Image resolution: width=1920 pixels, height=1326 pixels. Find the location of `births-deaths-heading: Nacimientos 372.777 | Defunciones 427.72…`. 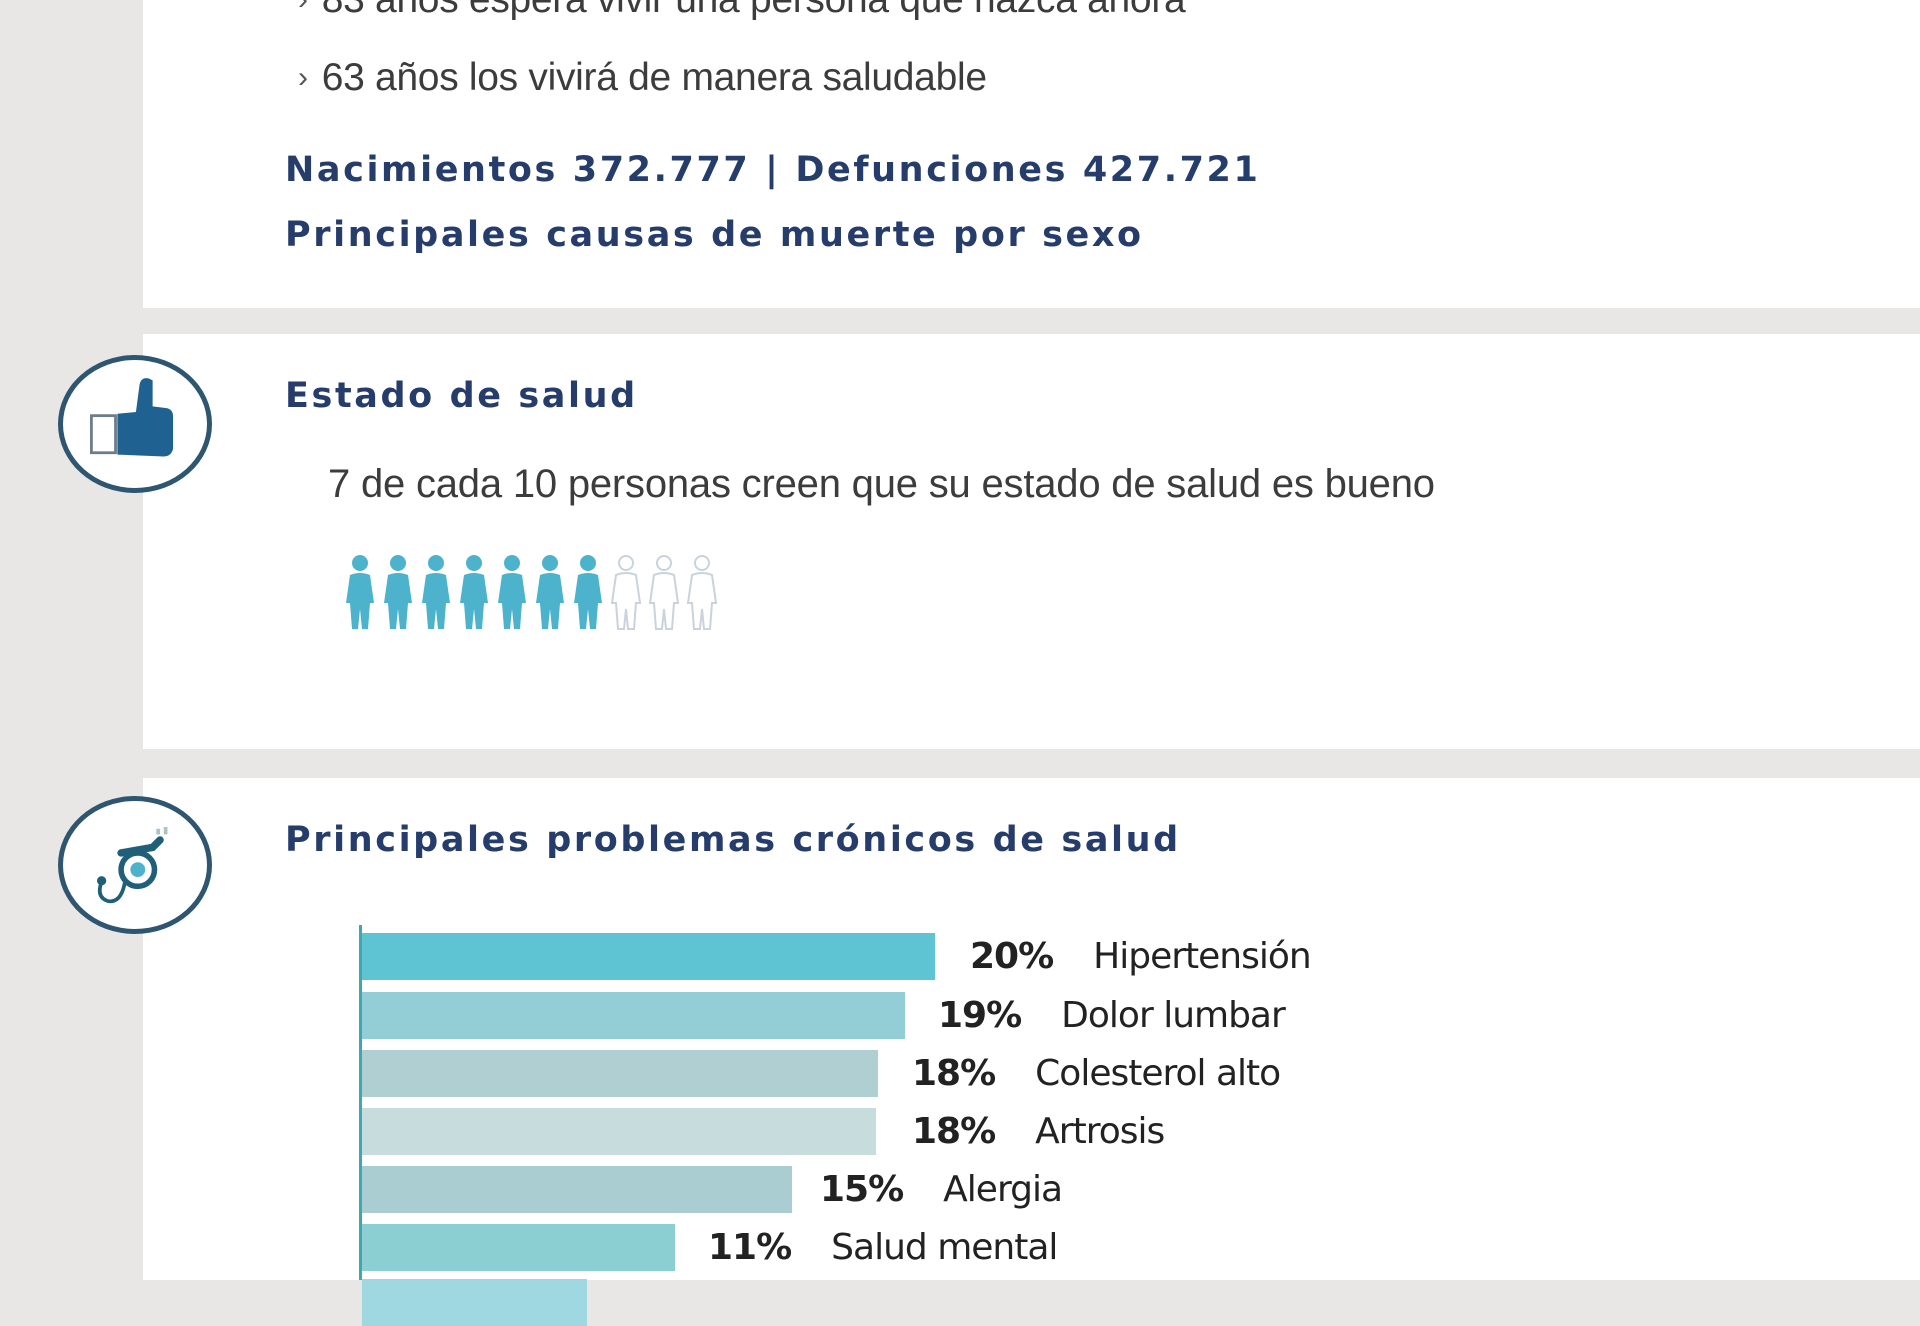

births-deaths-heading: Nacimientos 372.777 | Defunciones 427.72… is located at coordinates (773, 170).